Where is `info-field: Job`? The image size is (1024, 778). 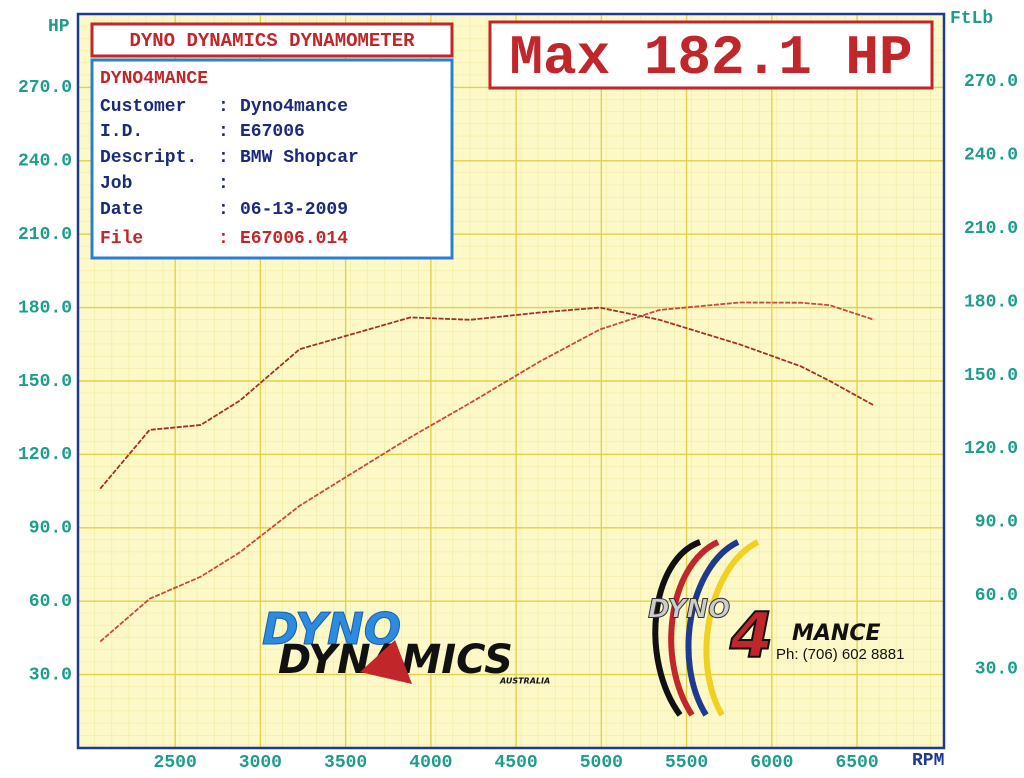
info-field: Job is located at coordinates (116, 184).